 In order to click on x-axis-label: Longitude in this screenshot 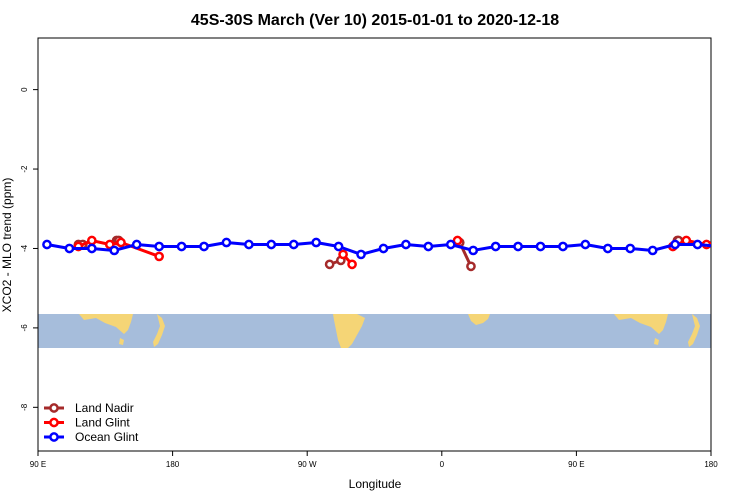, I will do `click(375, 484)`.